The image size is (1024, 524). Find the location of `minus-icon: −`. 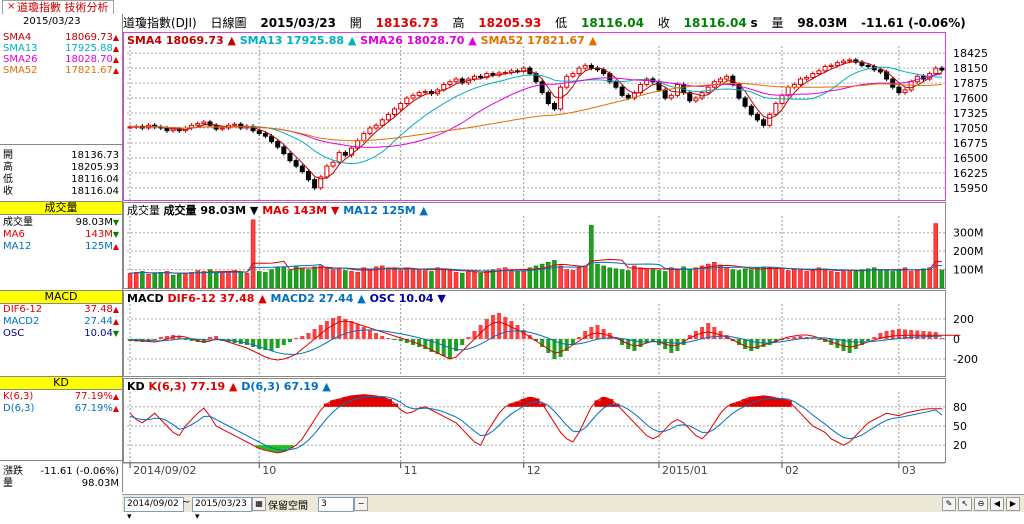

minus-icon: − is located at coordinates (361, 504).